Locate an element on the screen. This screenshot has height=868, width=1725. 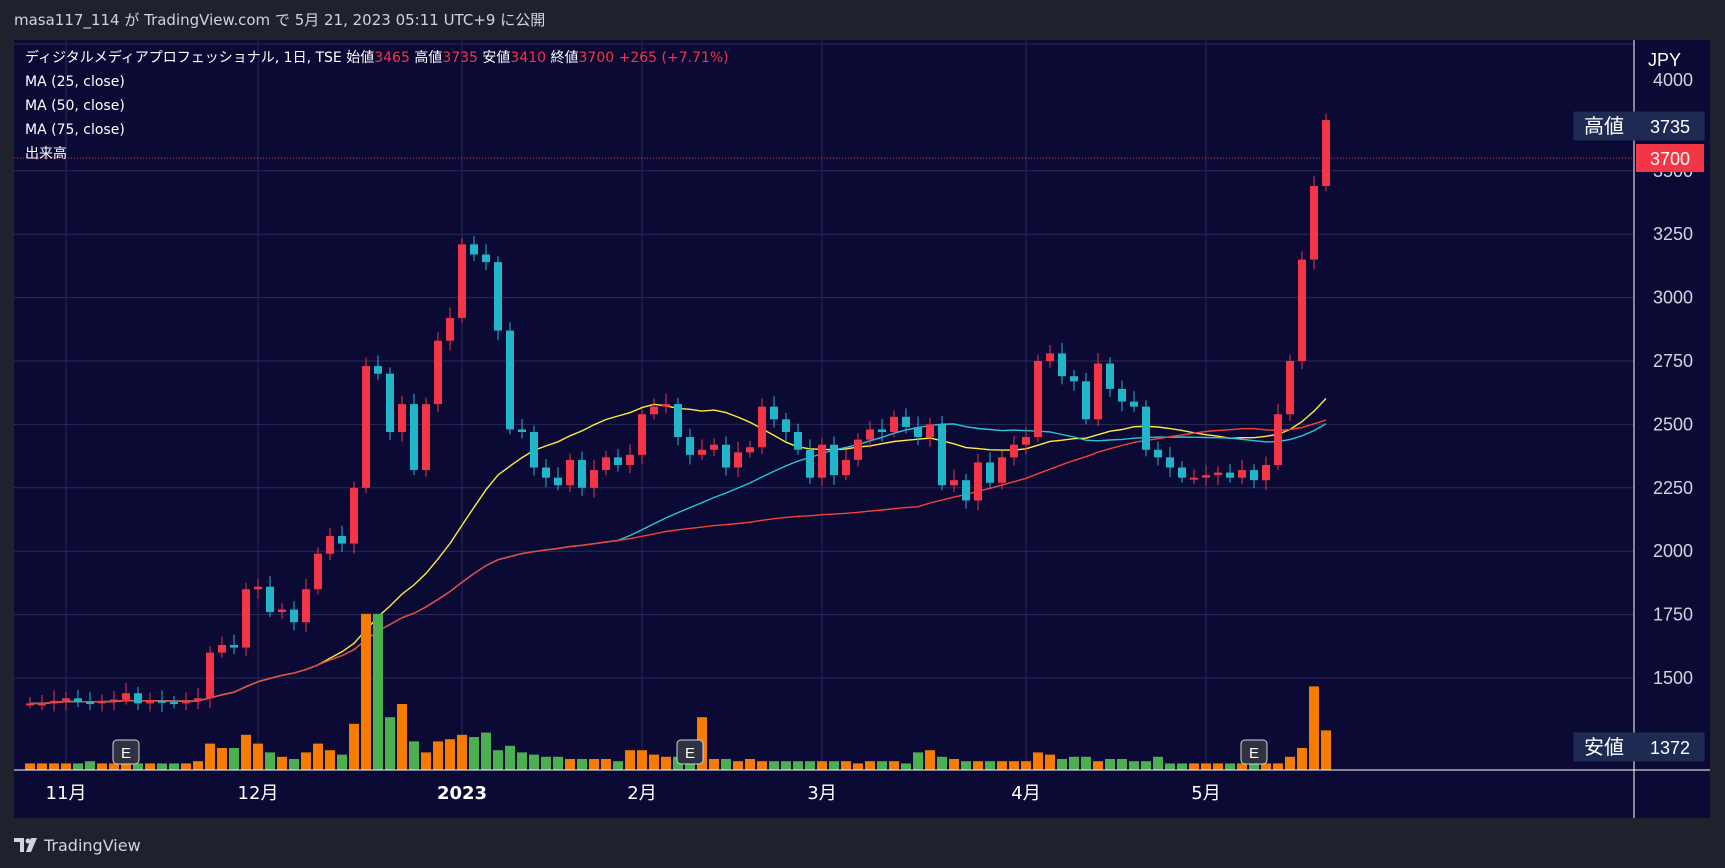
volume-label: 出来高 is located at coordinates (46, 154).